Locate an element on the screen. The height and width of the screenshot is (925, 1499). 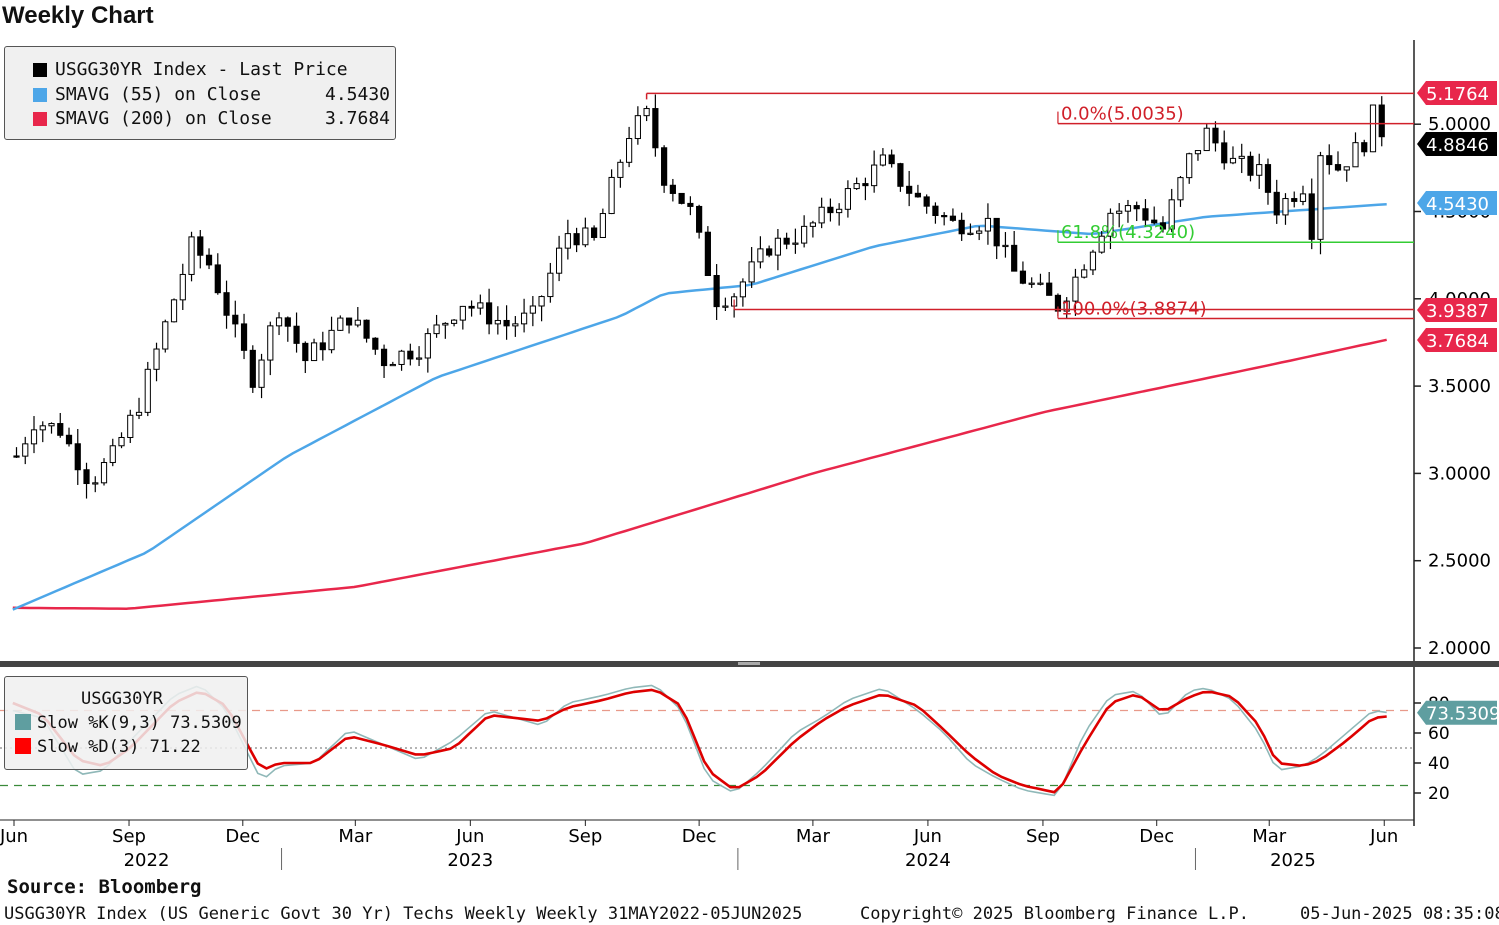
osc-y-tick-label-2: 60 is located at coordinates (1439, 734).